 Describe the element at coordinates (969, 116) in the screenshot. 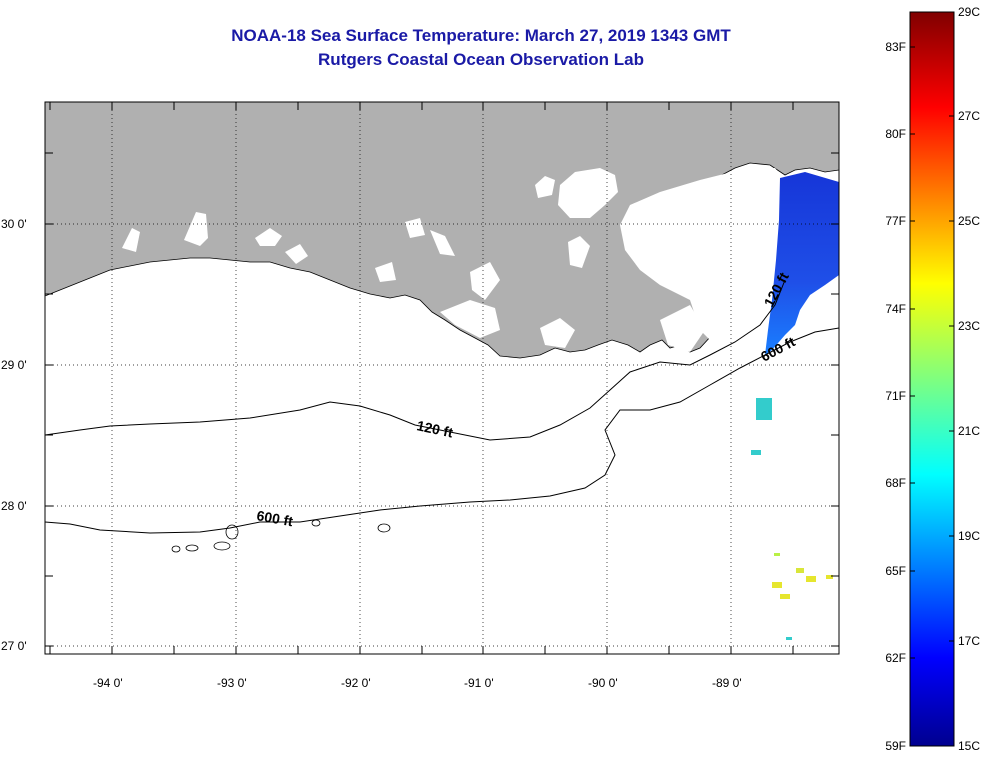

I see `colorbar-c-label: 27C` at that location.